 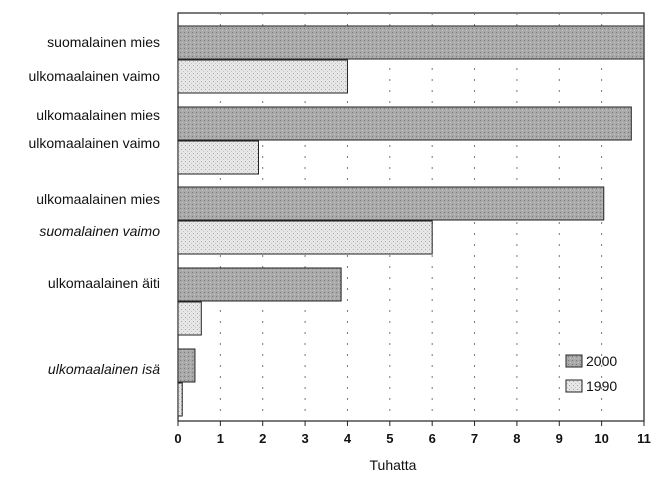 What do you see at coordinates (104, 369) in the screenshot?
I see `category-label: ulkomaalainen isä` at bounding box center [104, 369].